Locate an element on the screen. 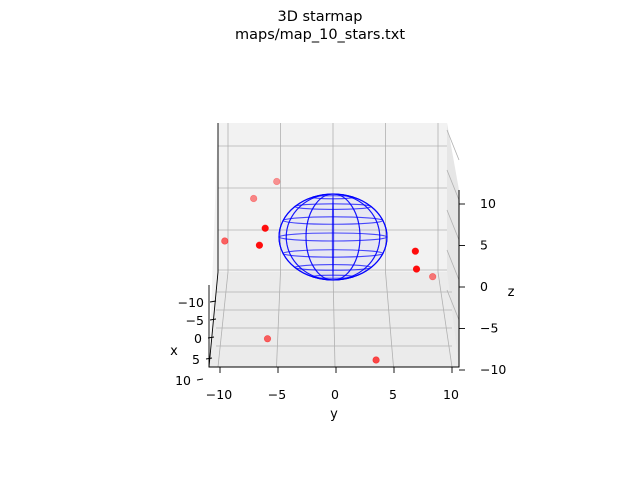  z-axis-label: z is located at coordinates (511, 292).